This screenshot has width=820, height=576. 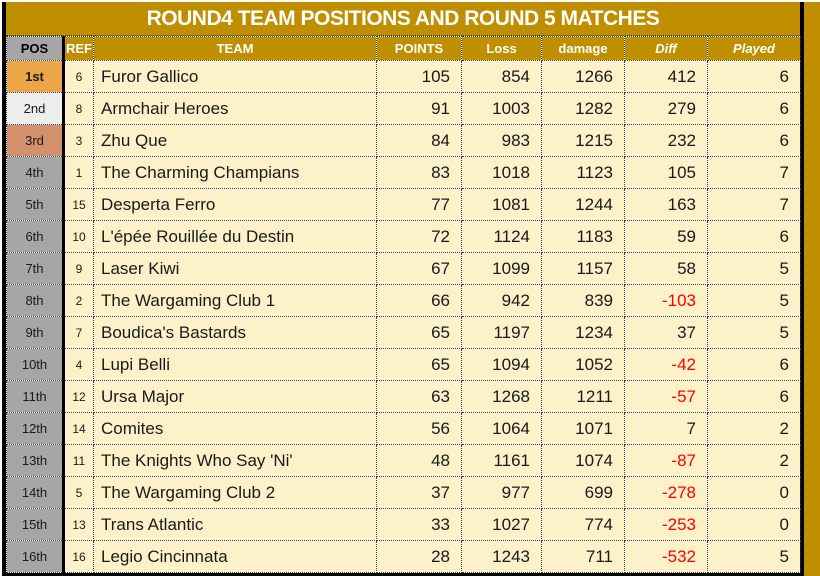 What do you see at coordinates (666, 556) in the screenshot?
I see `cell-diff: -532` at bounding box center [666, 556].